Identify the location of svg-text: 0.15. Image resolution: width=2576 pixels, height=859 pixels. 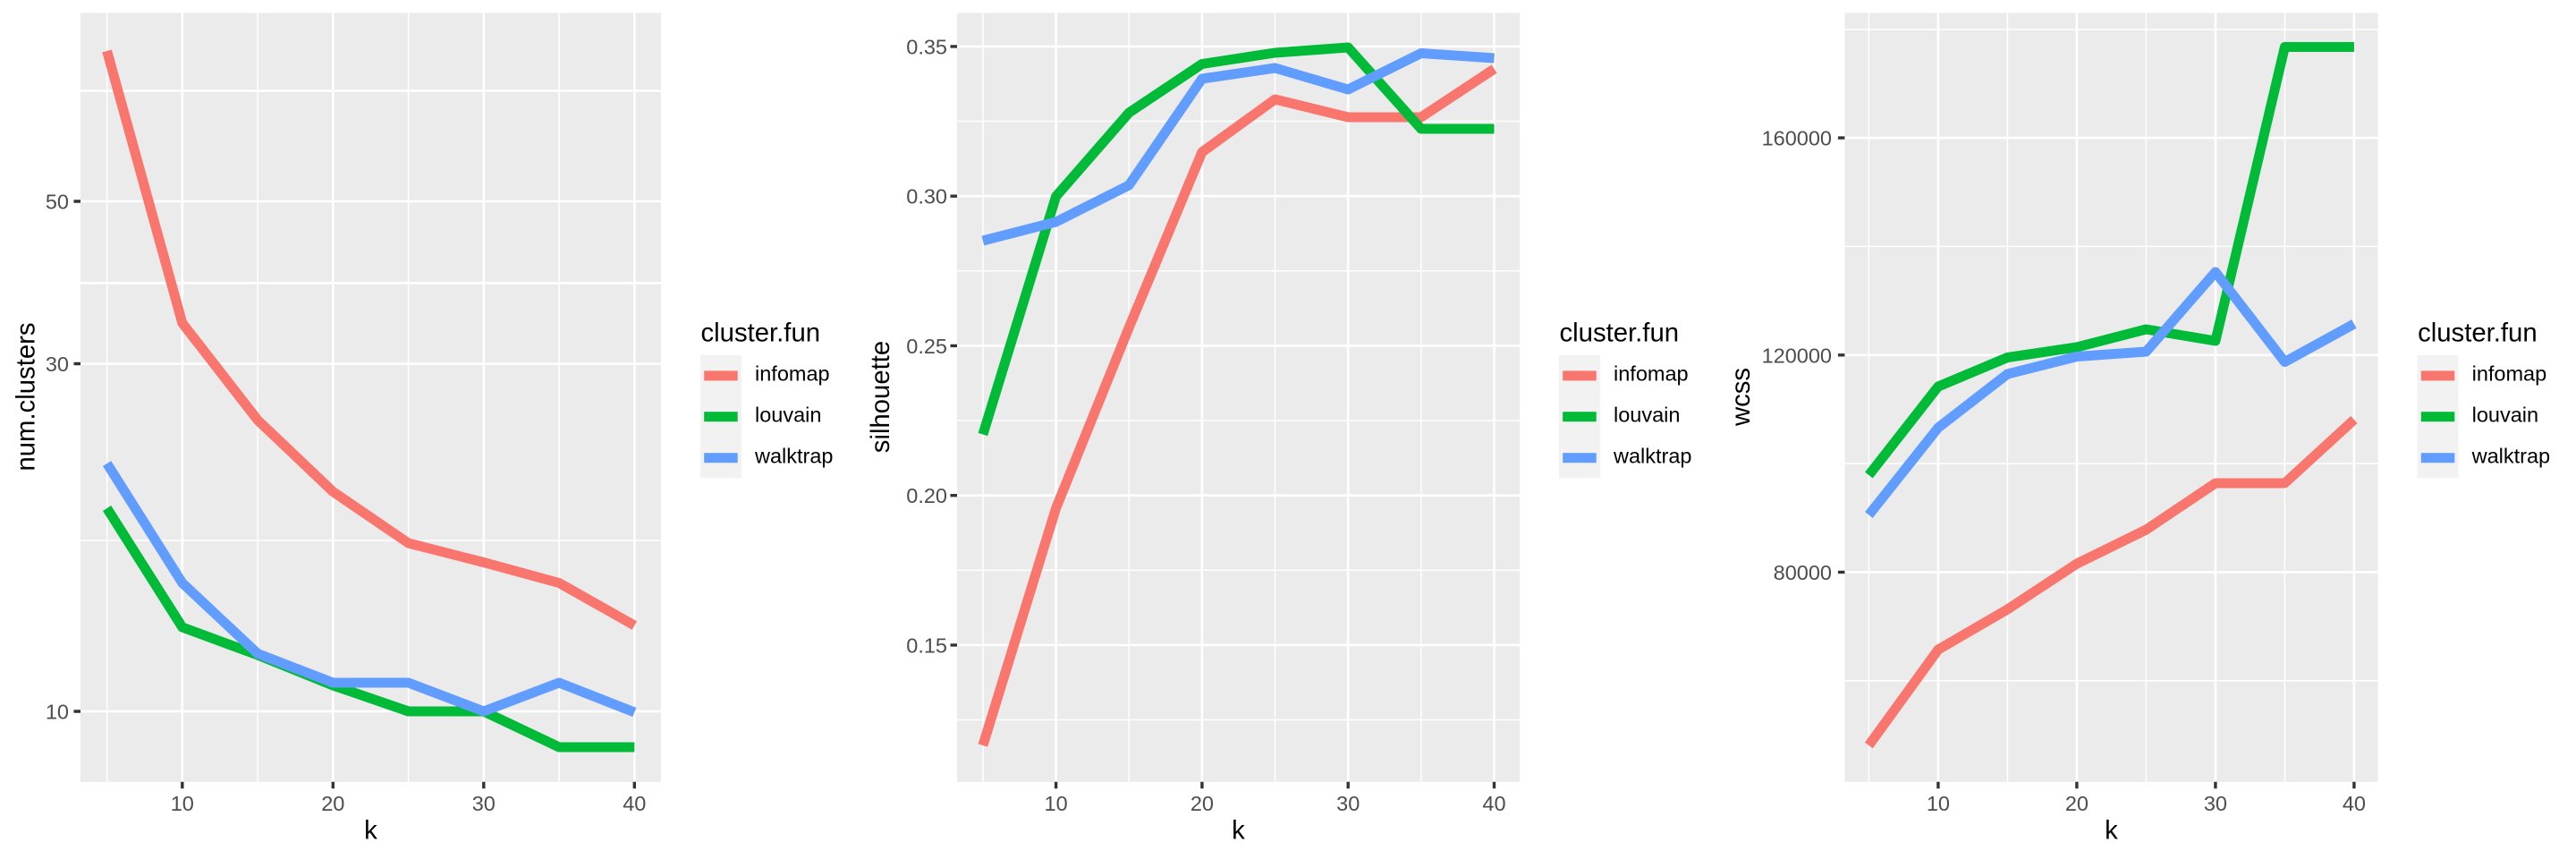
(926, 645).